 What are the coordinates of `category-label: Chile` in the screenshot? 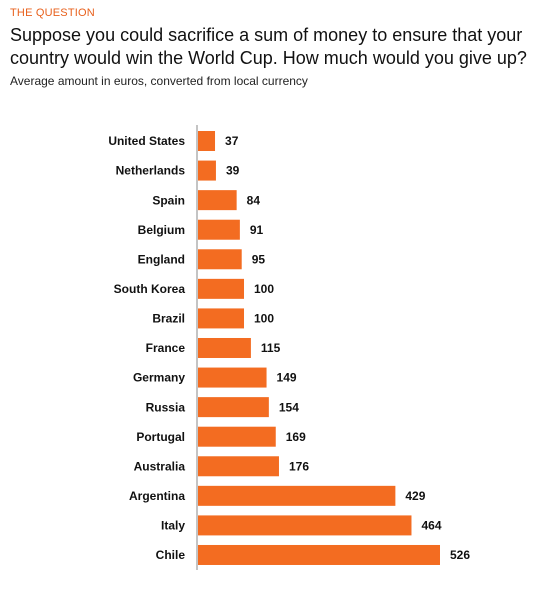 It's located at (171, 555).